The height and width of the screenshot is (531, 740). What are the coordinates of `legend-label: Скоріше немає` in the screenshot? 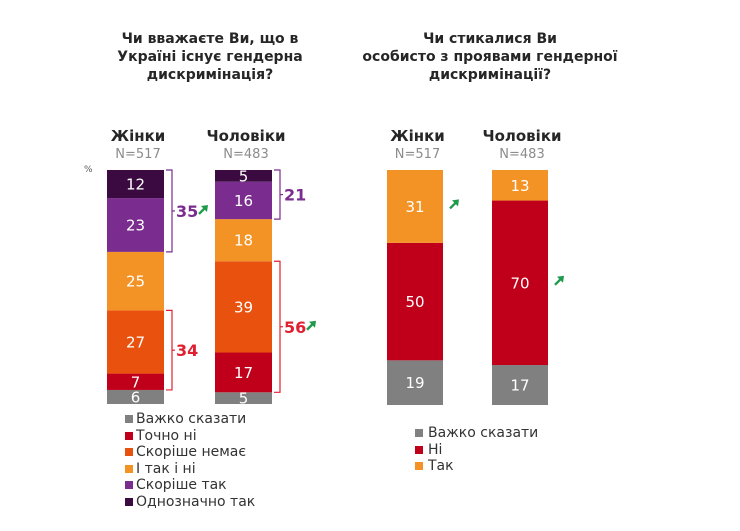 It's located at (191, 452).